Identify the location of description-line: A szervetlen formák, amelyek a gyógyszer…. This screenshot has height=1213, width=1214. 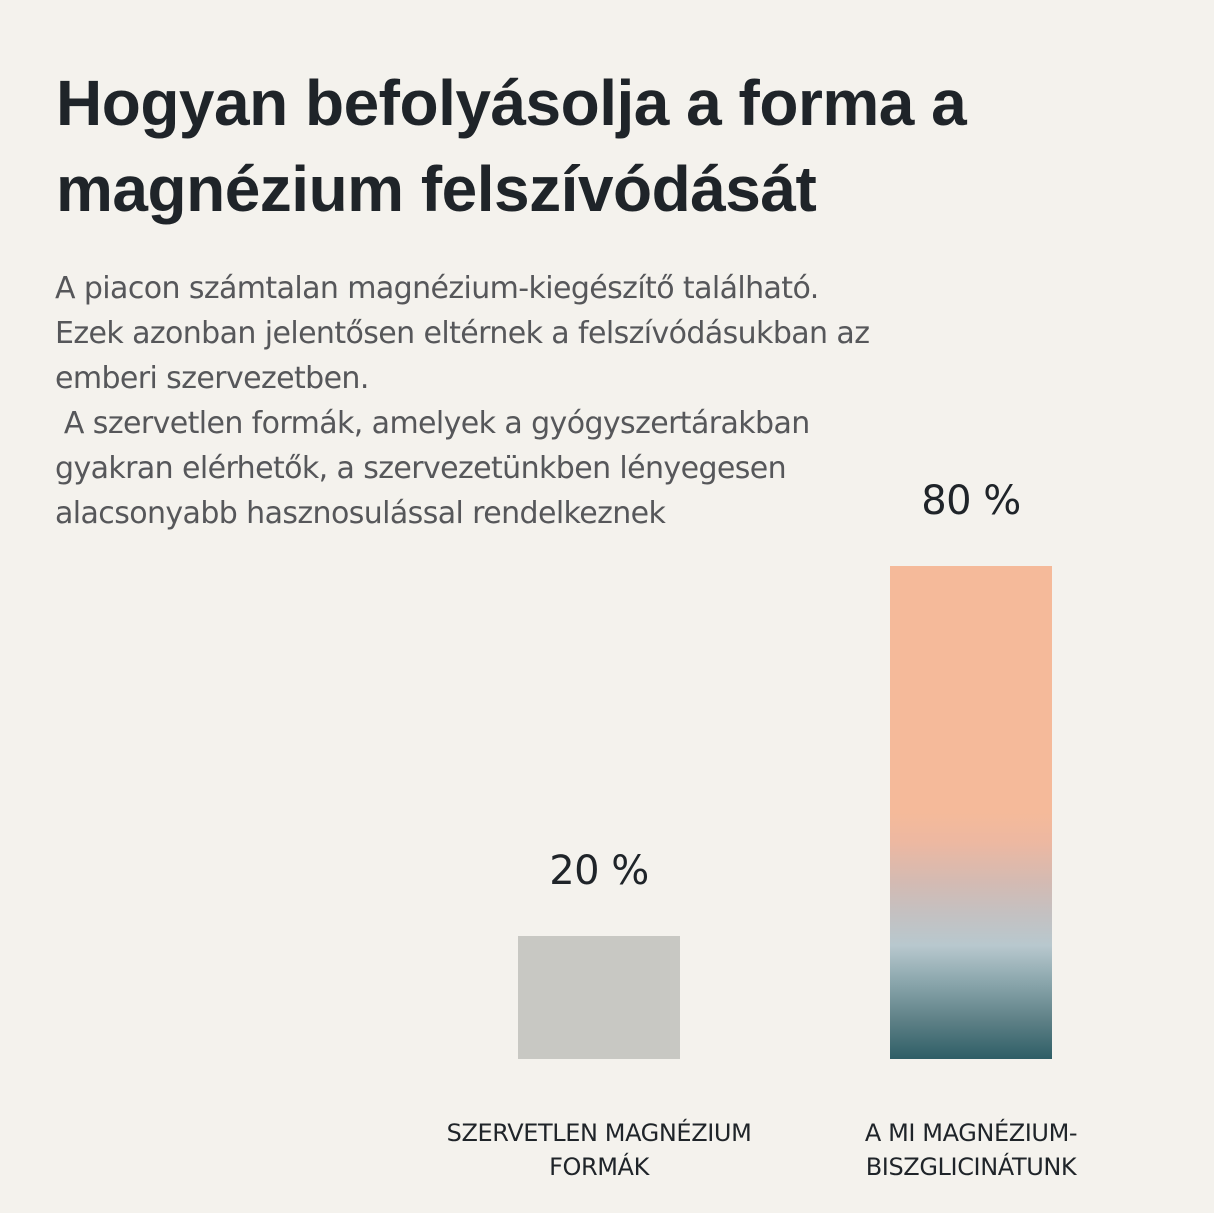
(432, 423).